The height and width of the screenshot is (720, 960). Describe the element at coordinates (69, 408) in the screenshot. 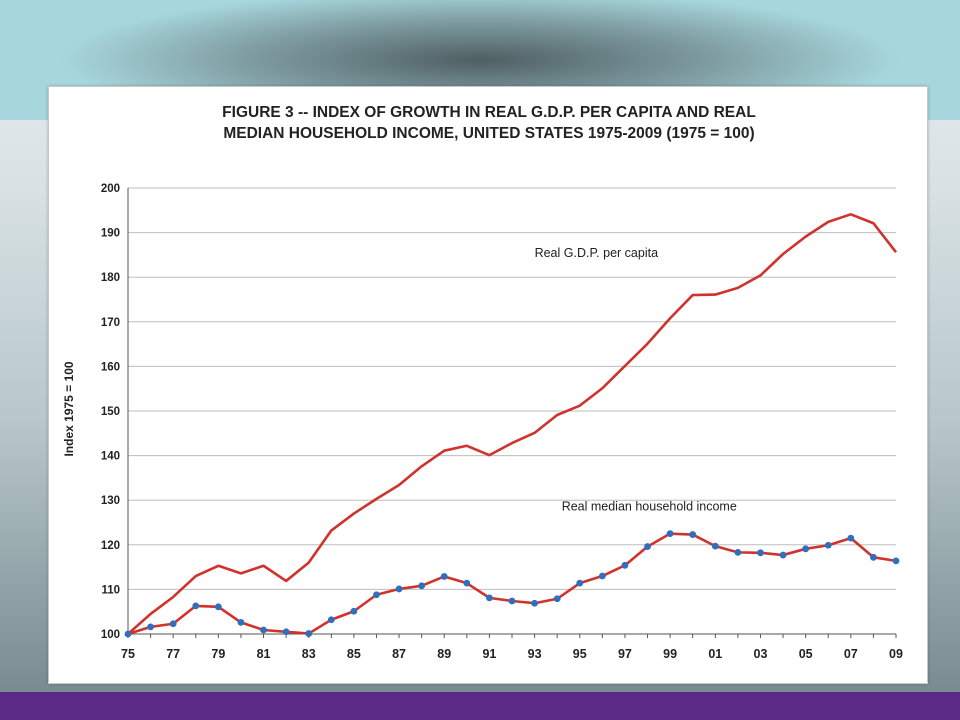

I see `y-axis-label: Index 1975 = 100` at that location.